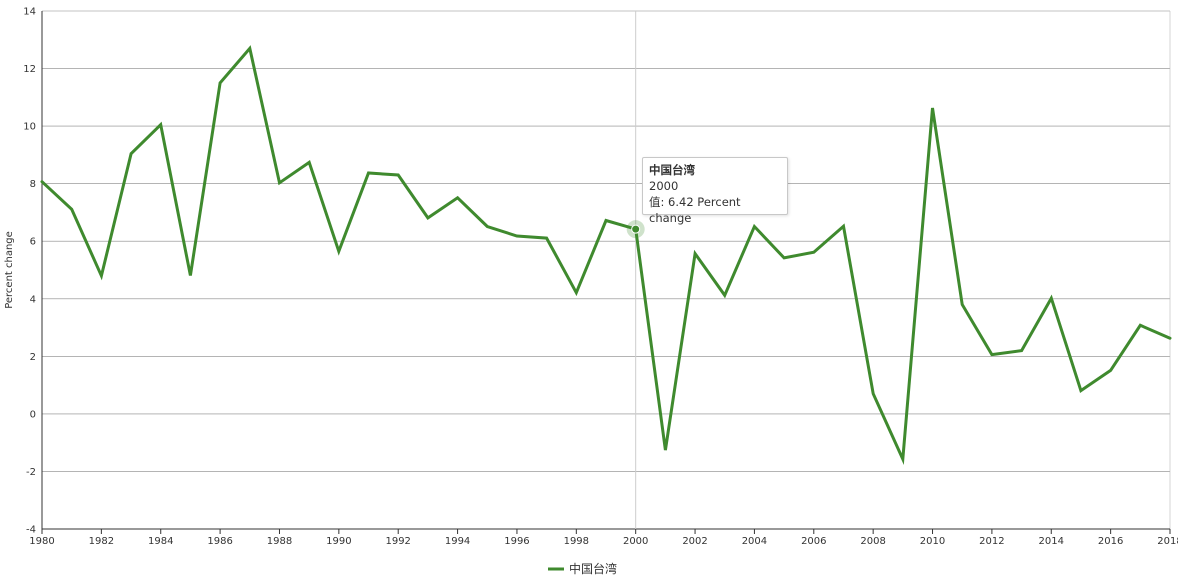  What do you see at coordinates (397, 541) in the screenshot?
I see `x-tick-label: 1992` at bounding box center [397, 541].